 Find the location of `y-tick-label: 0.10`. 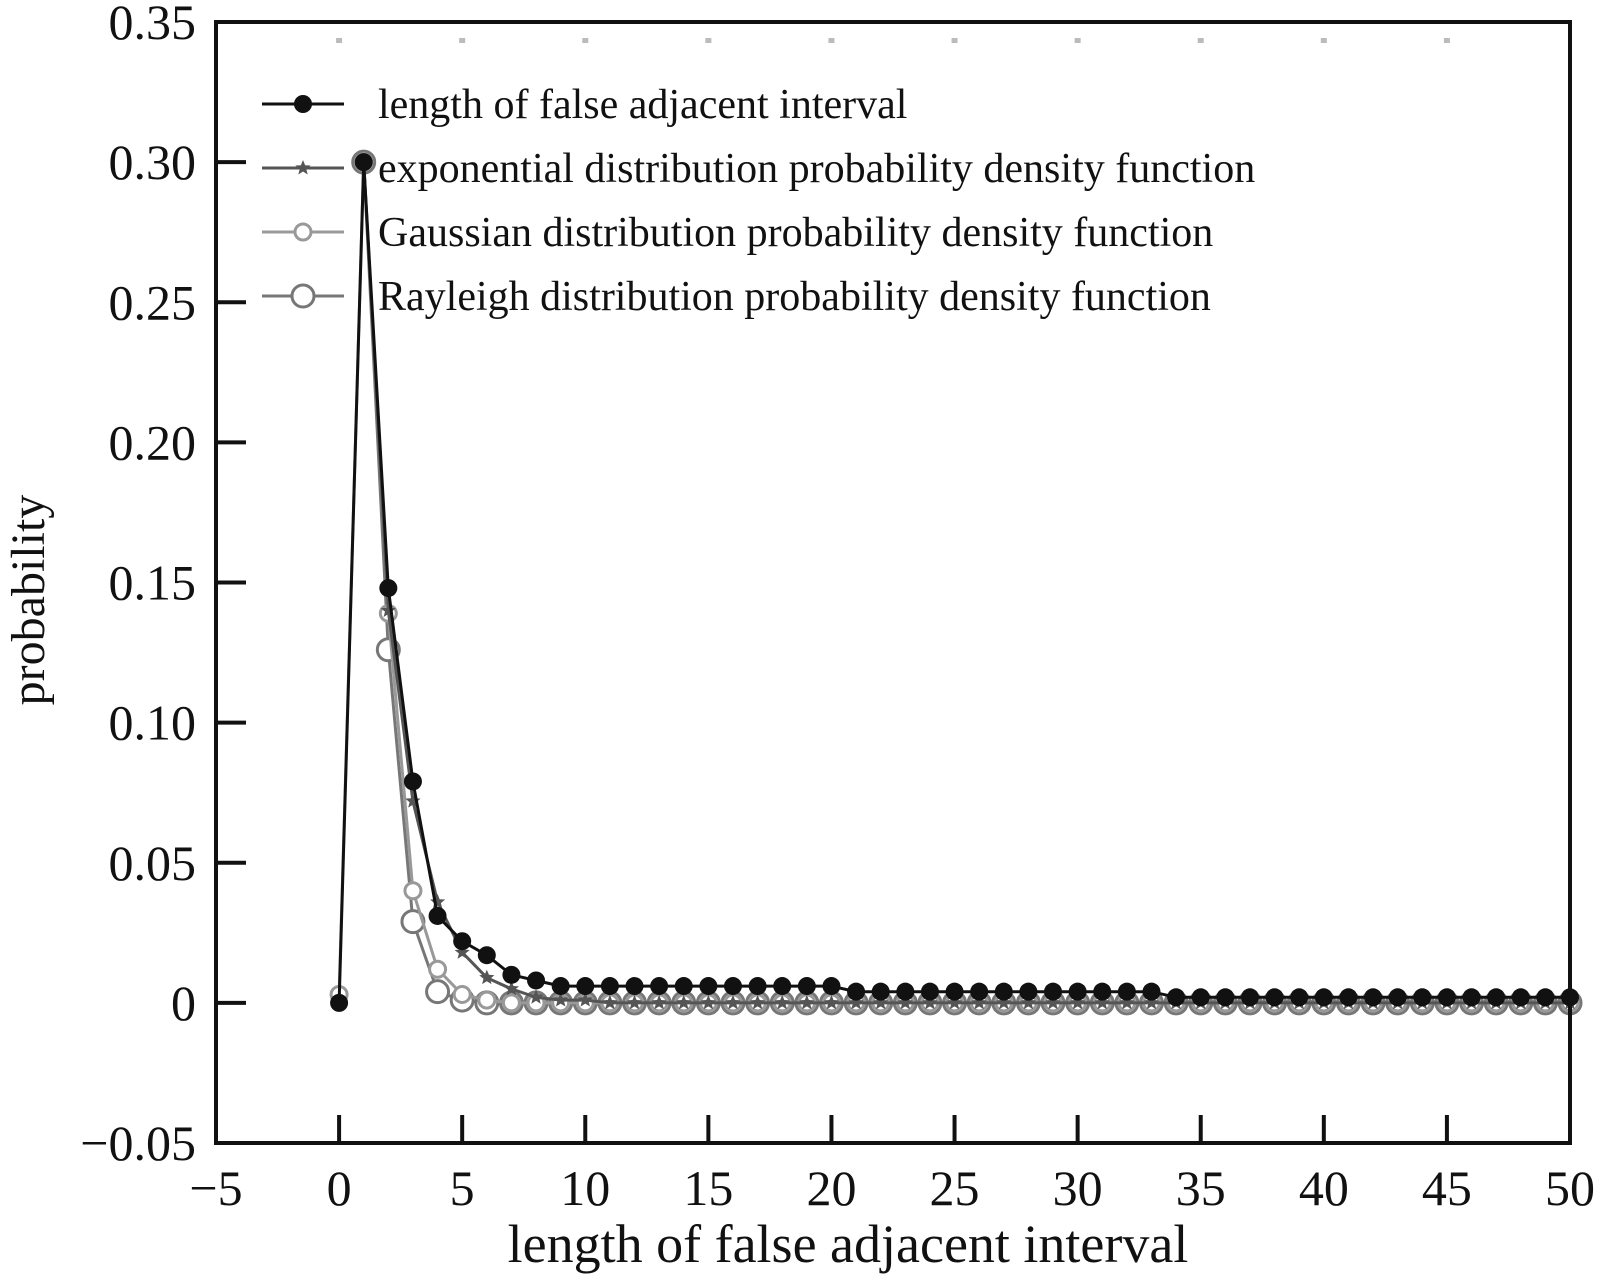

y-tick-label: 0.10 is located at coordinates (153, 723).